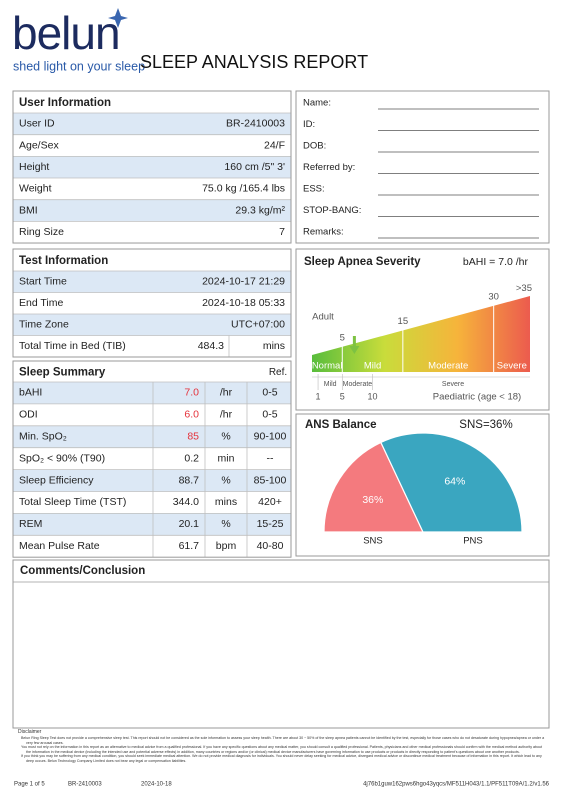 This screenshot has height=800, width=566. What do you see at coordinates (255, 124) in the screenshot?
I see `row-value: BR-2410003` at bounding box center [255, 124].